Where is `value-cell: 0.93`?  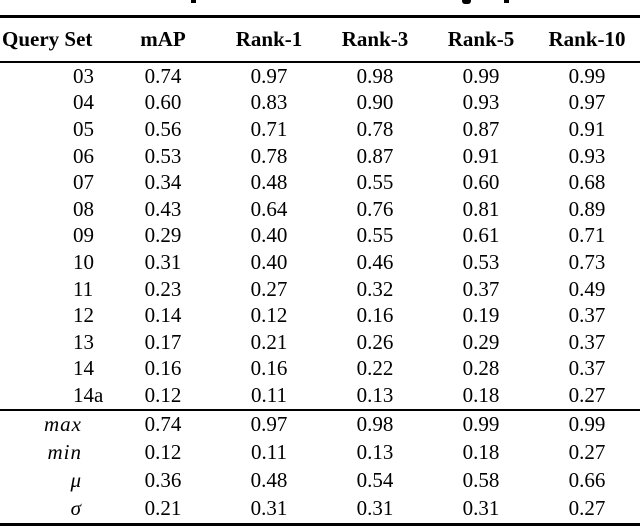
value-cell: 0.93 is located at coordinates (481, 102).